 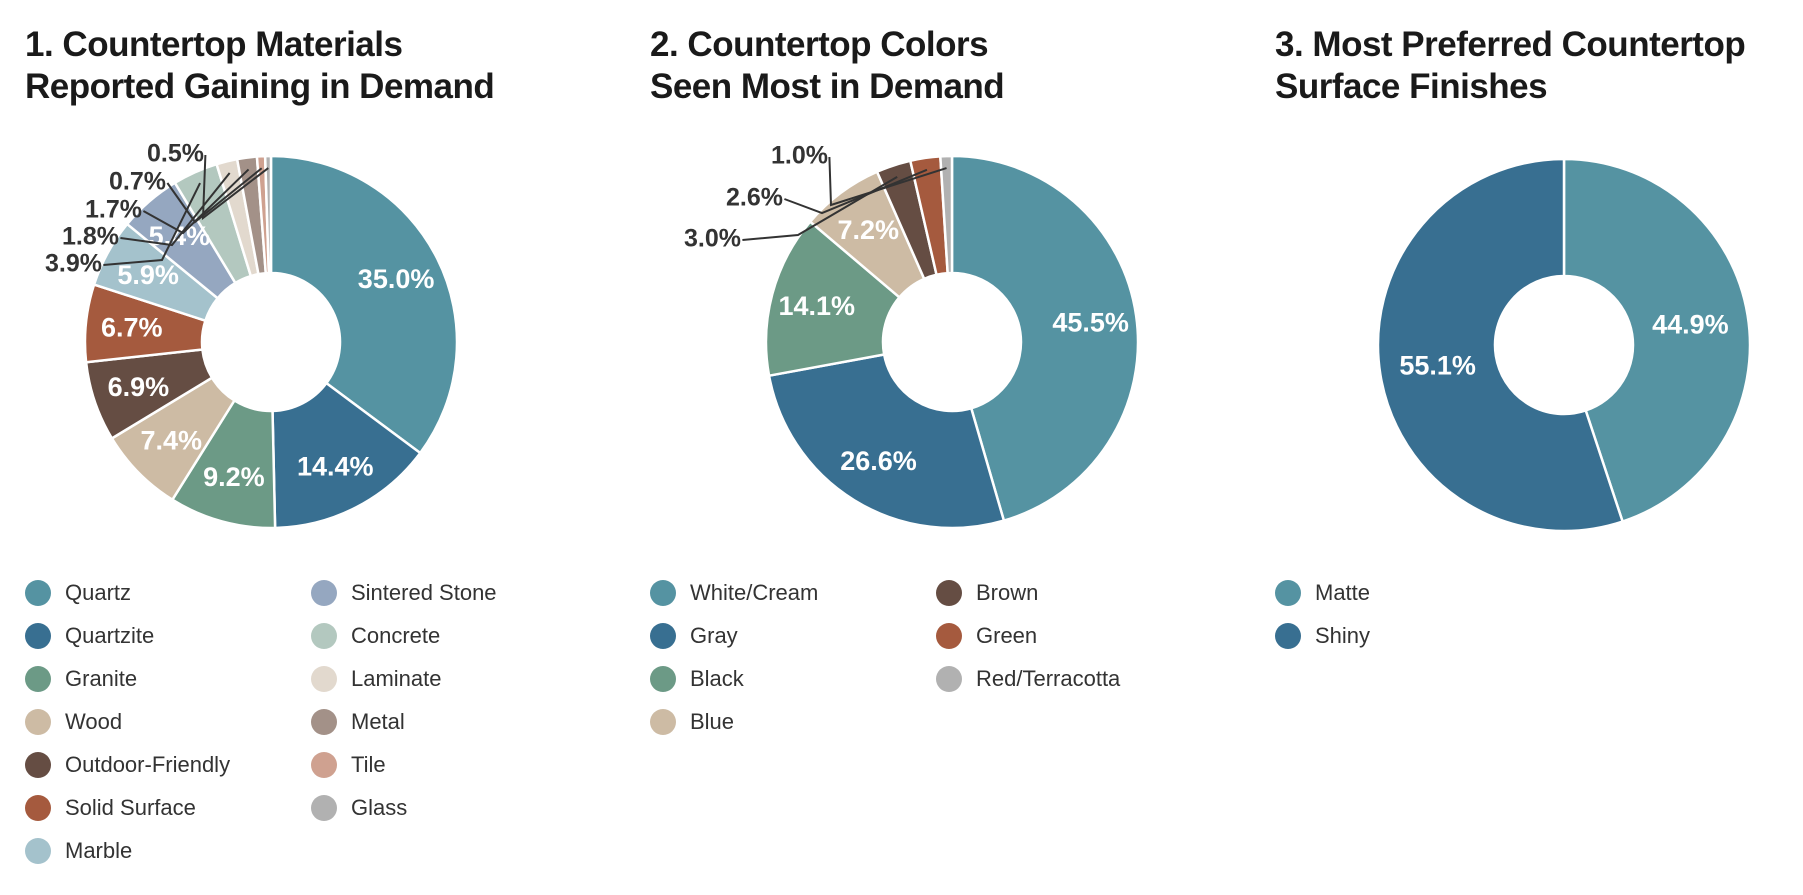 What do you see at coordinates (348, 765) in the screenshot?
I see `legend-item-tile: Tile` at bounding box center [348, 765].